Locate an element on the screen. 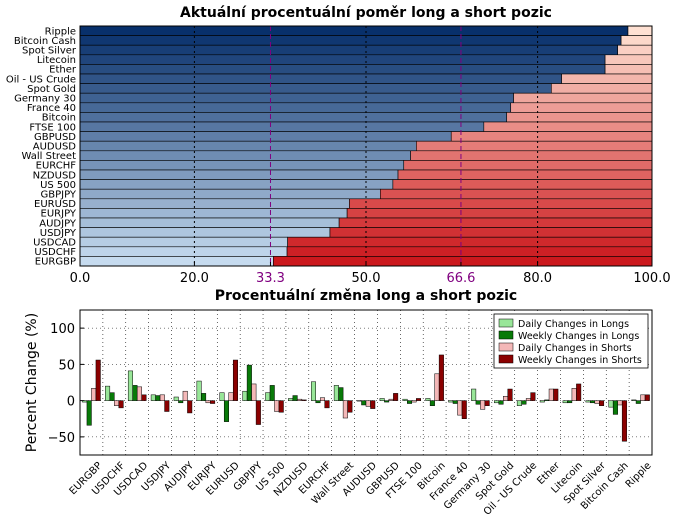  category-label: Oil - US Crude is located at coordinates (41, 79).